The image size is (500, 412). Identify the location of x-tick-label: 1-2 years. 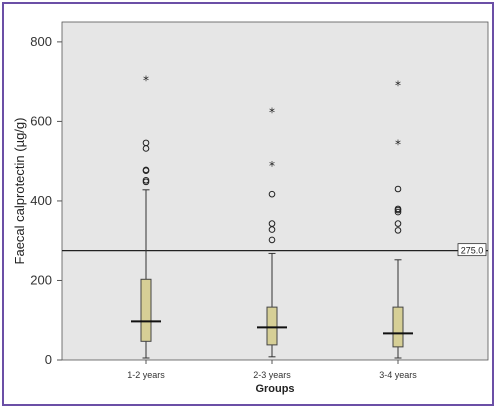
(146, 375).